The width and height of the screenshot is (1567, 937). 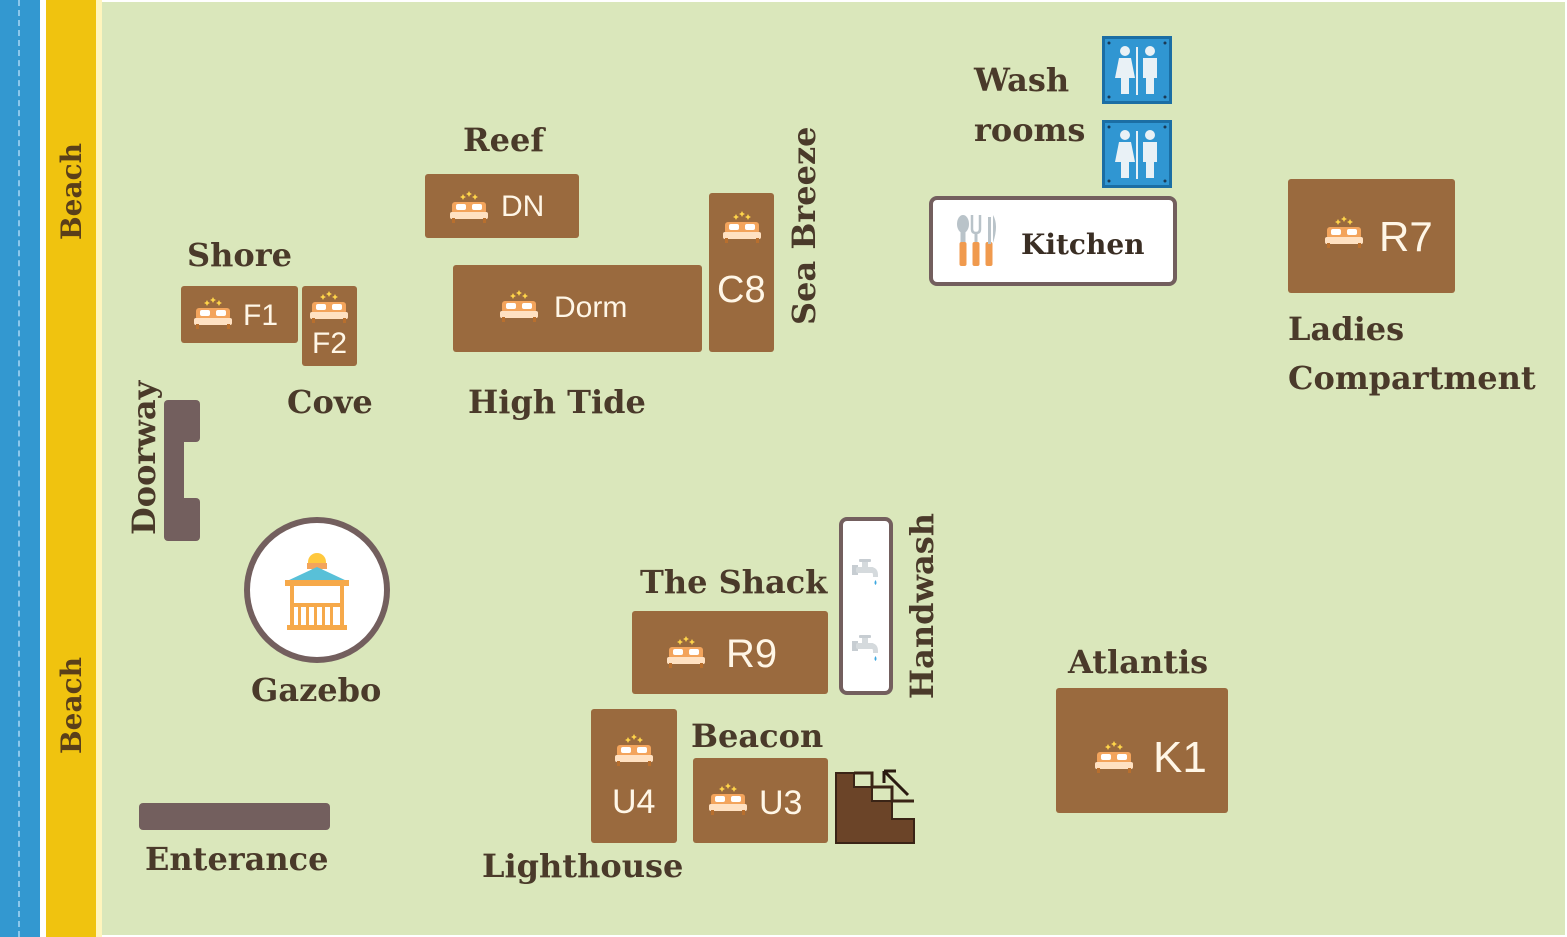 What do you see at coordinates (182, 421) in the screenshot?
I see `doorway-wall-top` at bounding box center [182, 421].